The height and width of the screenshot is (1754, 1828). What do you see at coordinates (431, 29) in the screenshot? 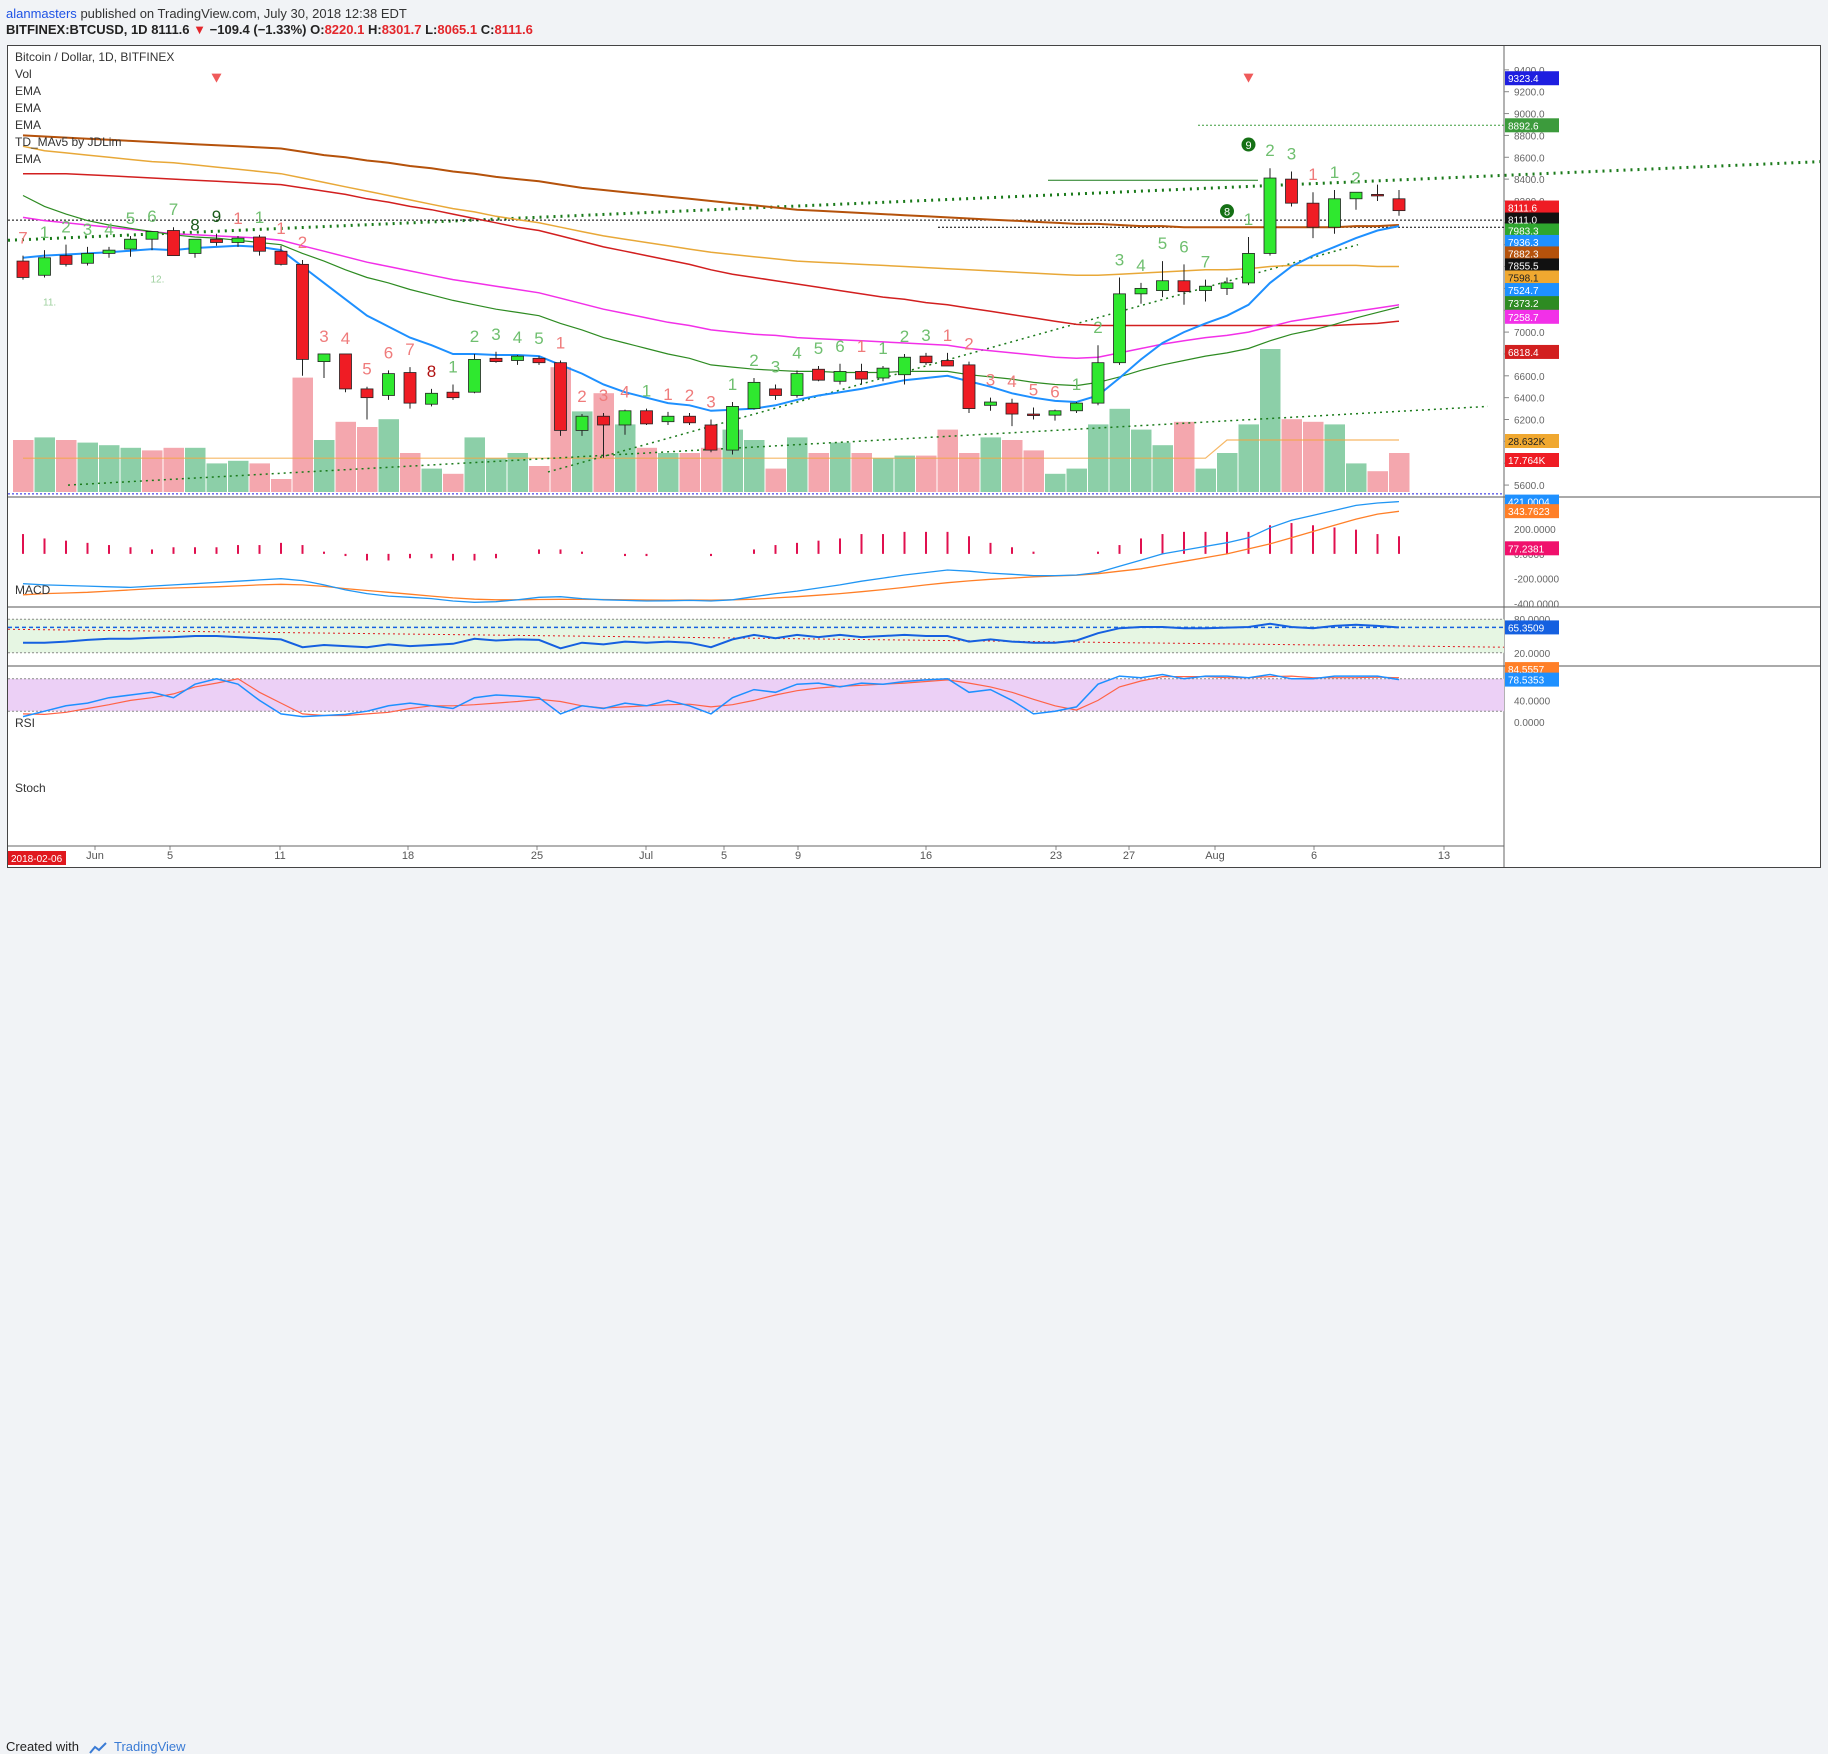
I see `low-label: L:` at bounding box center [431, 29].